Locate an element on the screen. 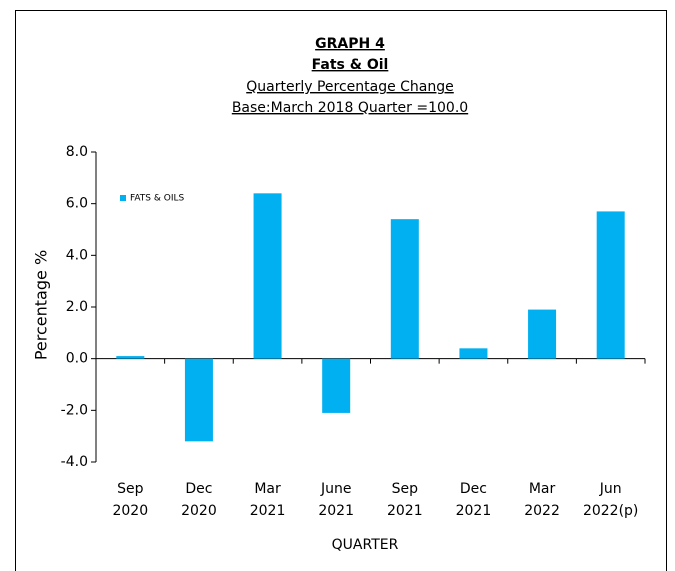  y-tick-label: 8.0 is located at coordinates (77, 152).